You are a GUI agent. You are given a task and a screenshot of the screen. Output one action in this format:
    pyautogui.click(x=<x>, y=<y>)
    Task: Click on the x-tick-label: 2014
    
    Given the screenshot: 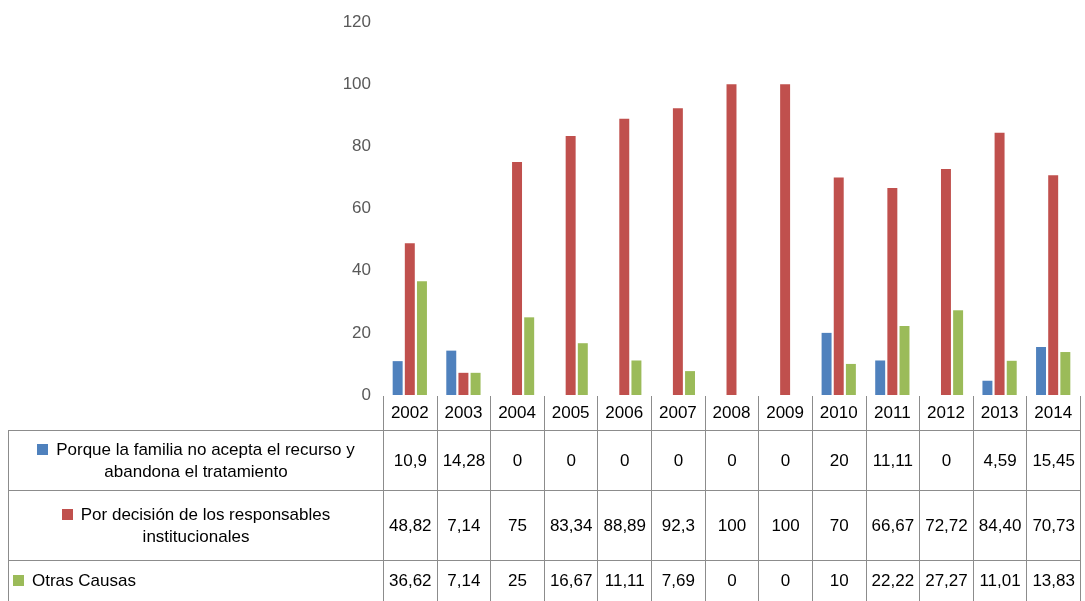 What is the action you would take?
    pyautogui.click(x=1053, y=412)
    